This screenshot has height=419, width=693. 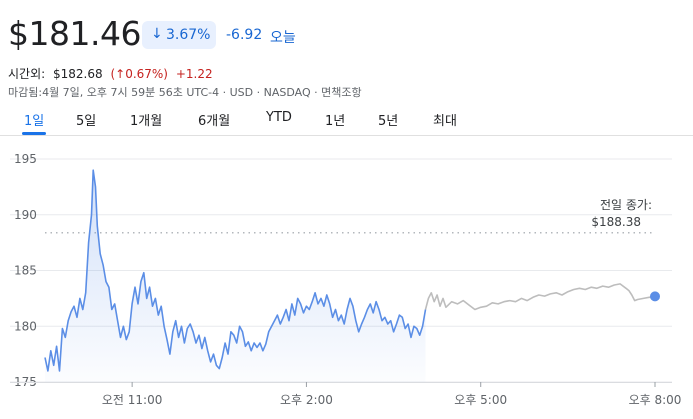 I want to click on tab-5y: 5년, so click(x=388, y=121).